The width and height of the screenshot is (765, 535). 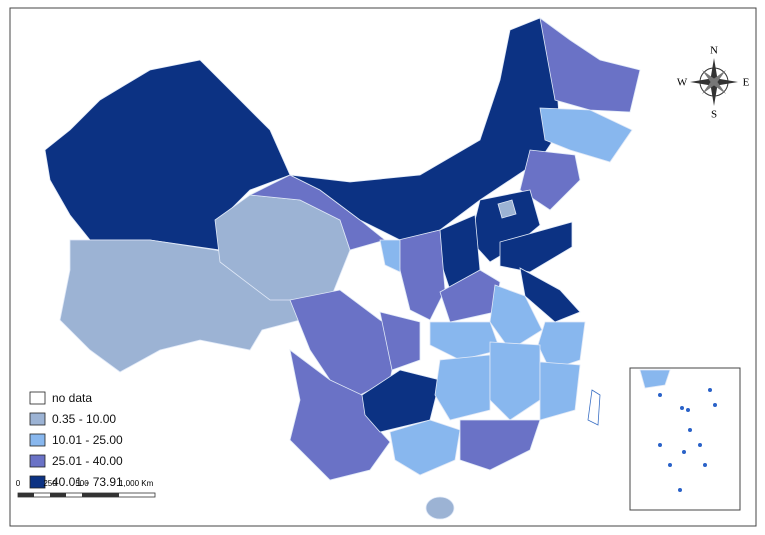 I want to click on heilongjiang, so click(x=590, y=65).